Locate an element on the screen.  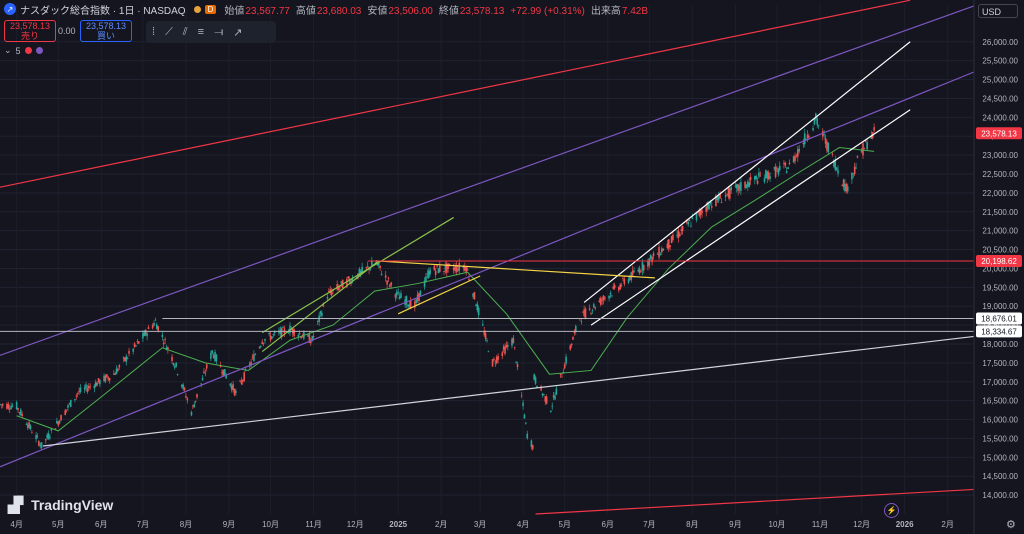
x-tick-label: 3月 is located at coordinates (480, 524).